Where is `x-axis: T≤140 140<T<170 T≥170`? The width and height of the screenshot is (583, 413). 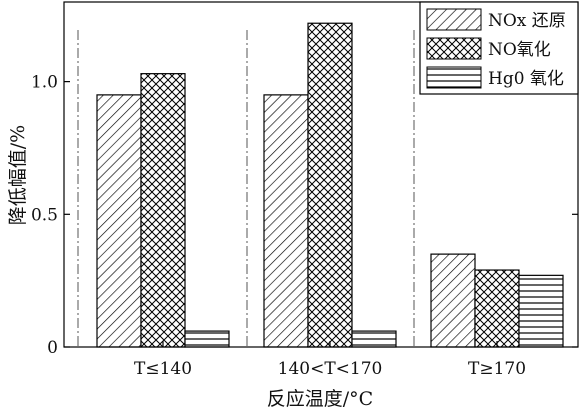 x-axis: T≤140 140<T<170 T≥170 is located at coordinates (330, 360).